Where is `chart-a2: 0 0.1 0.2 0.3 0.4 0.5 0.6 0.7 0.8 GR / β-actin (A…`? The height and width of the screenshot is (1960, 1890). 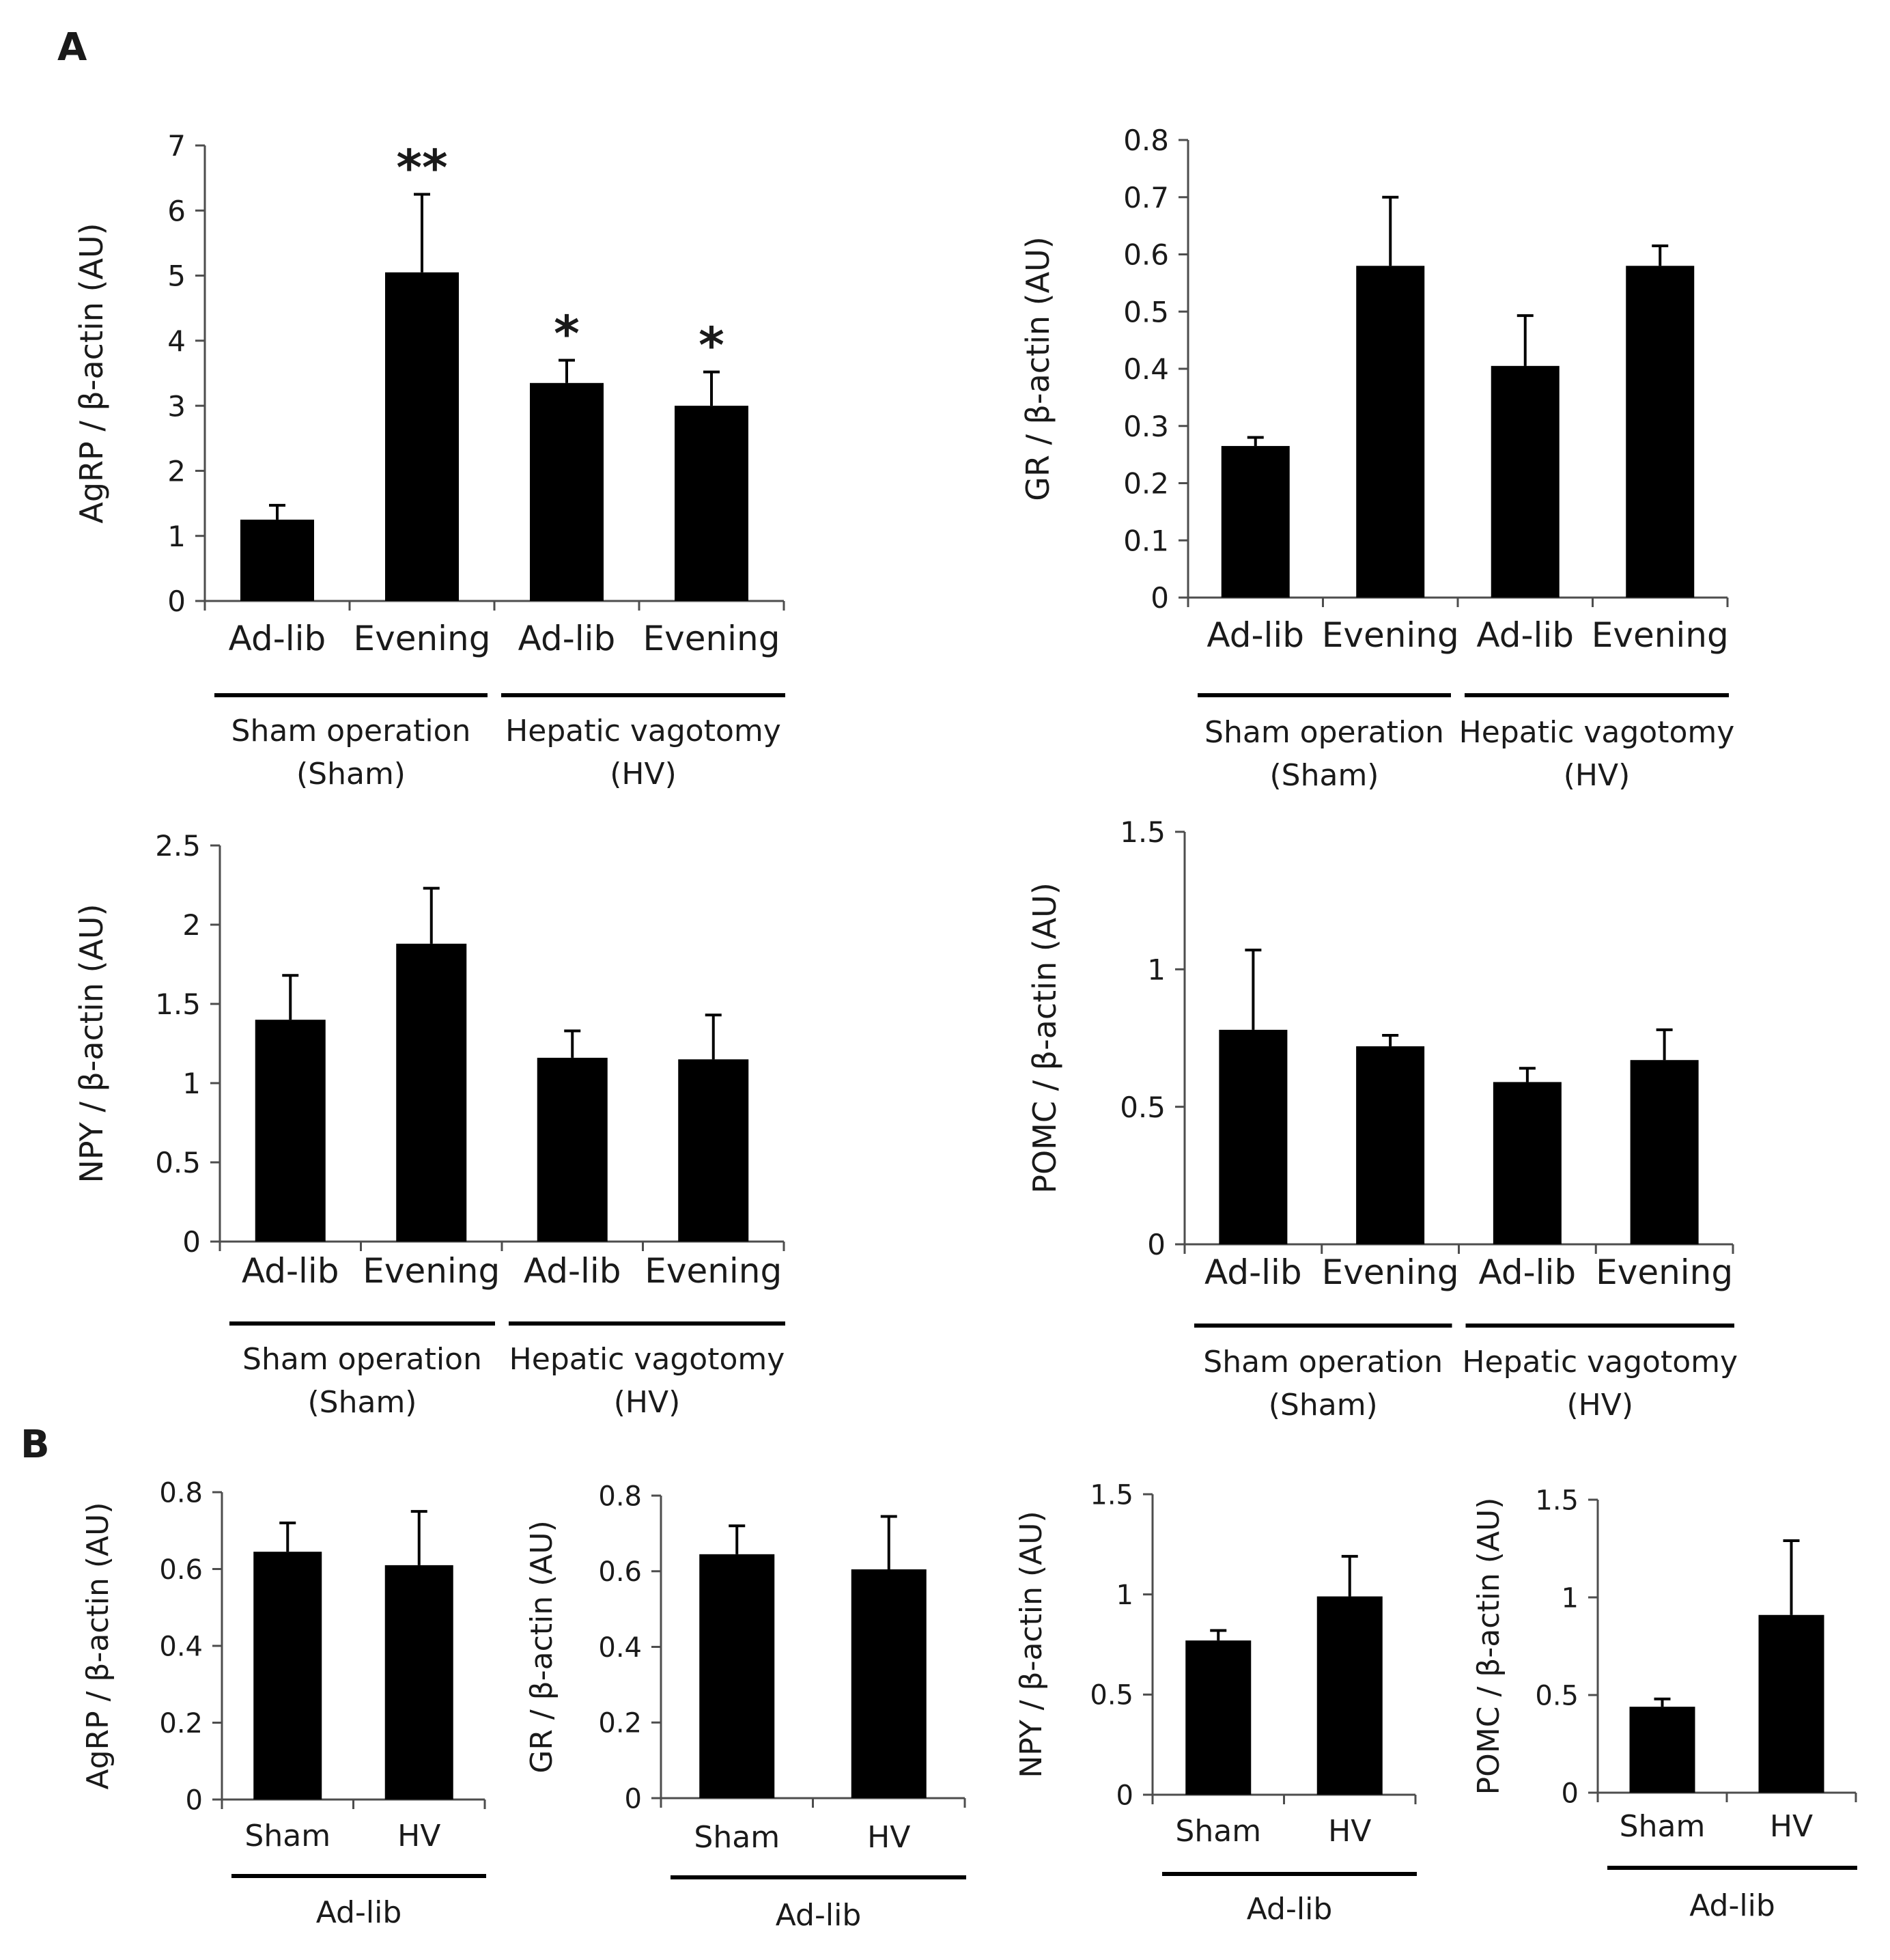 chart-a2: 0 0.1 0.2 0.3 0.4 0.5 0.6 0.7 0.8 GR / β-actin (A… is located at coordinates (1376, 459).